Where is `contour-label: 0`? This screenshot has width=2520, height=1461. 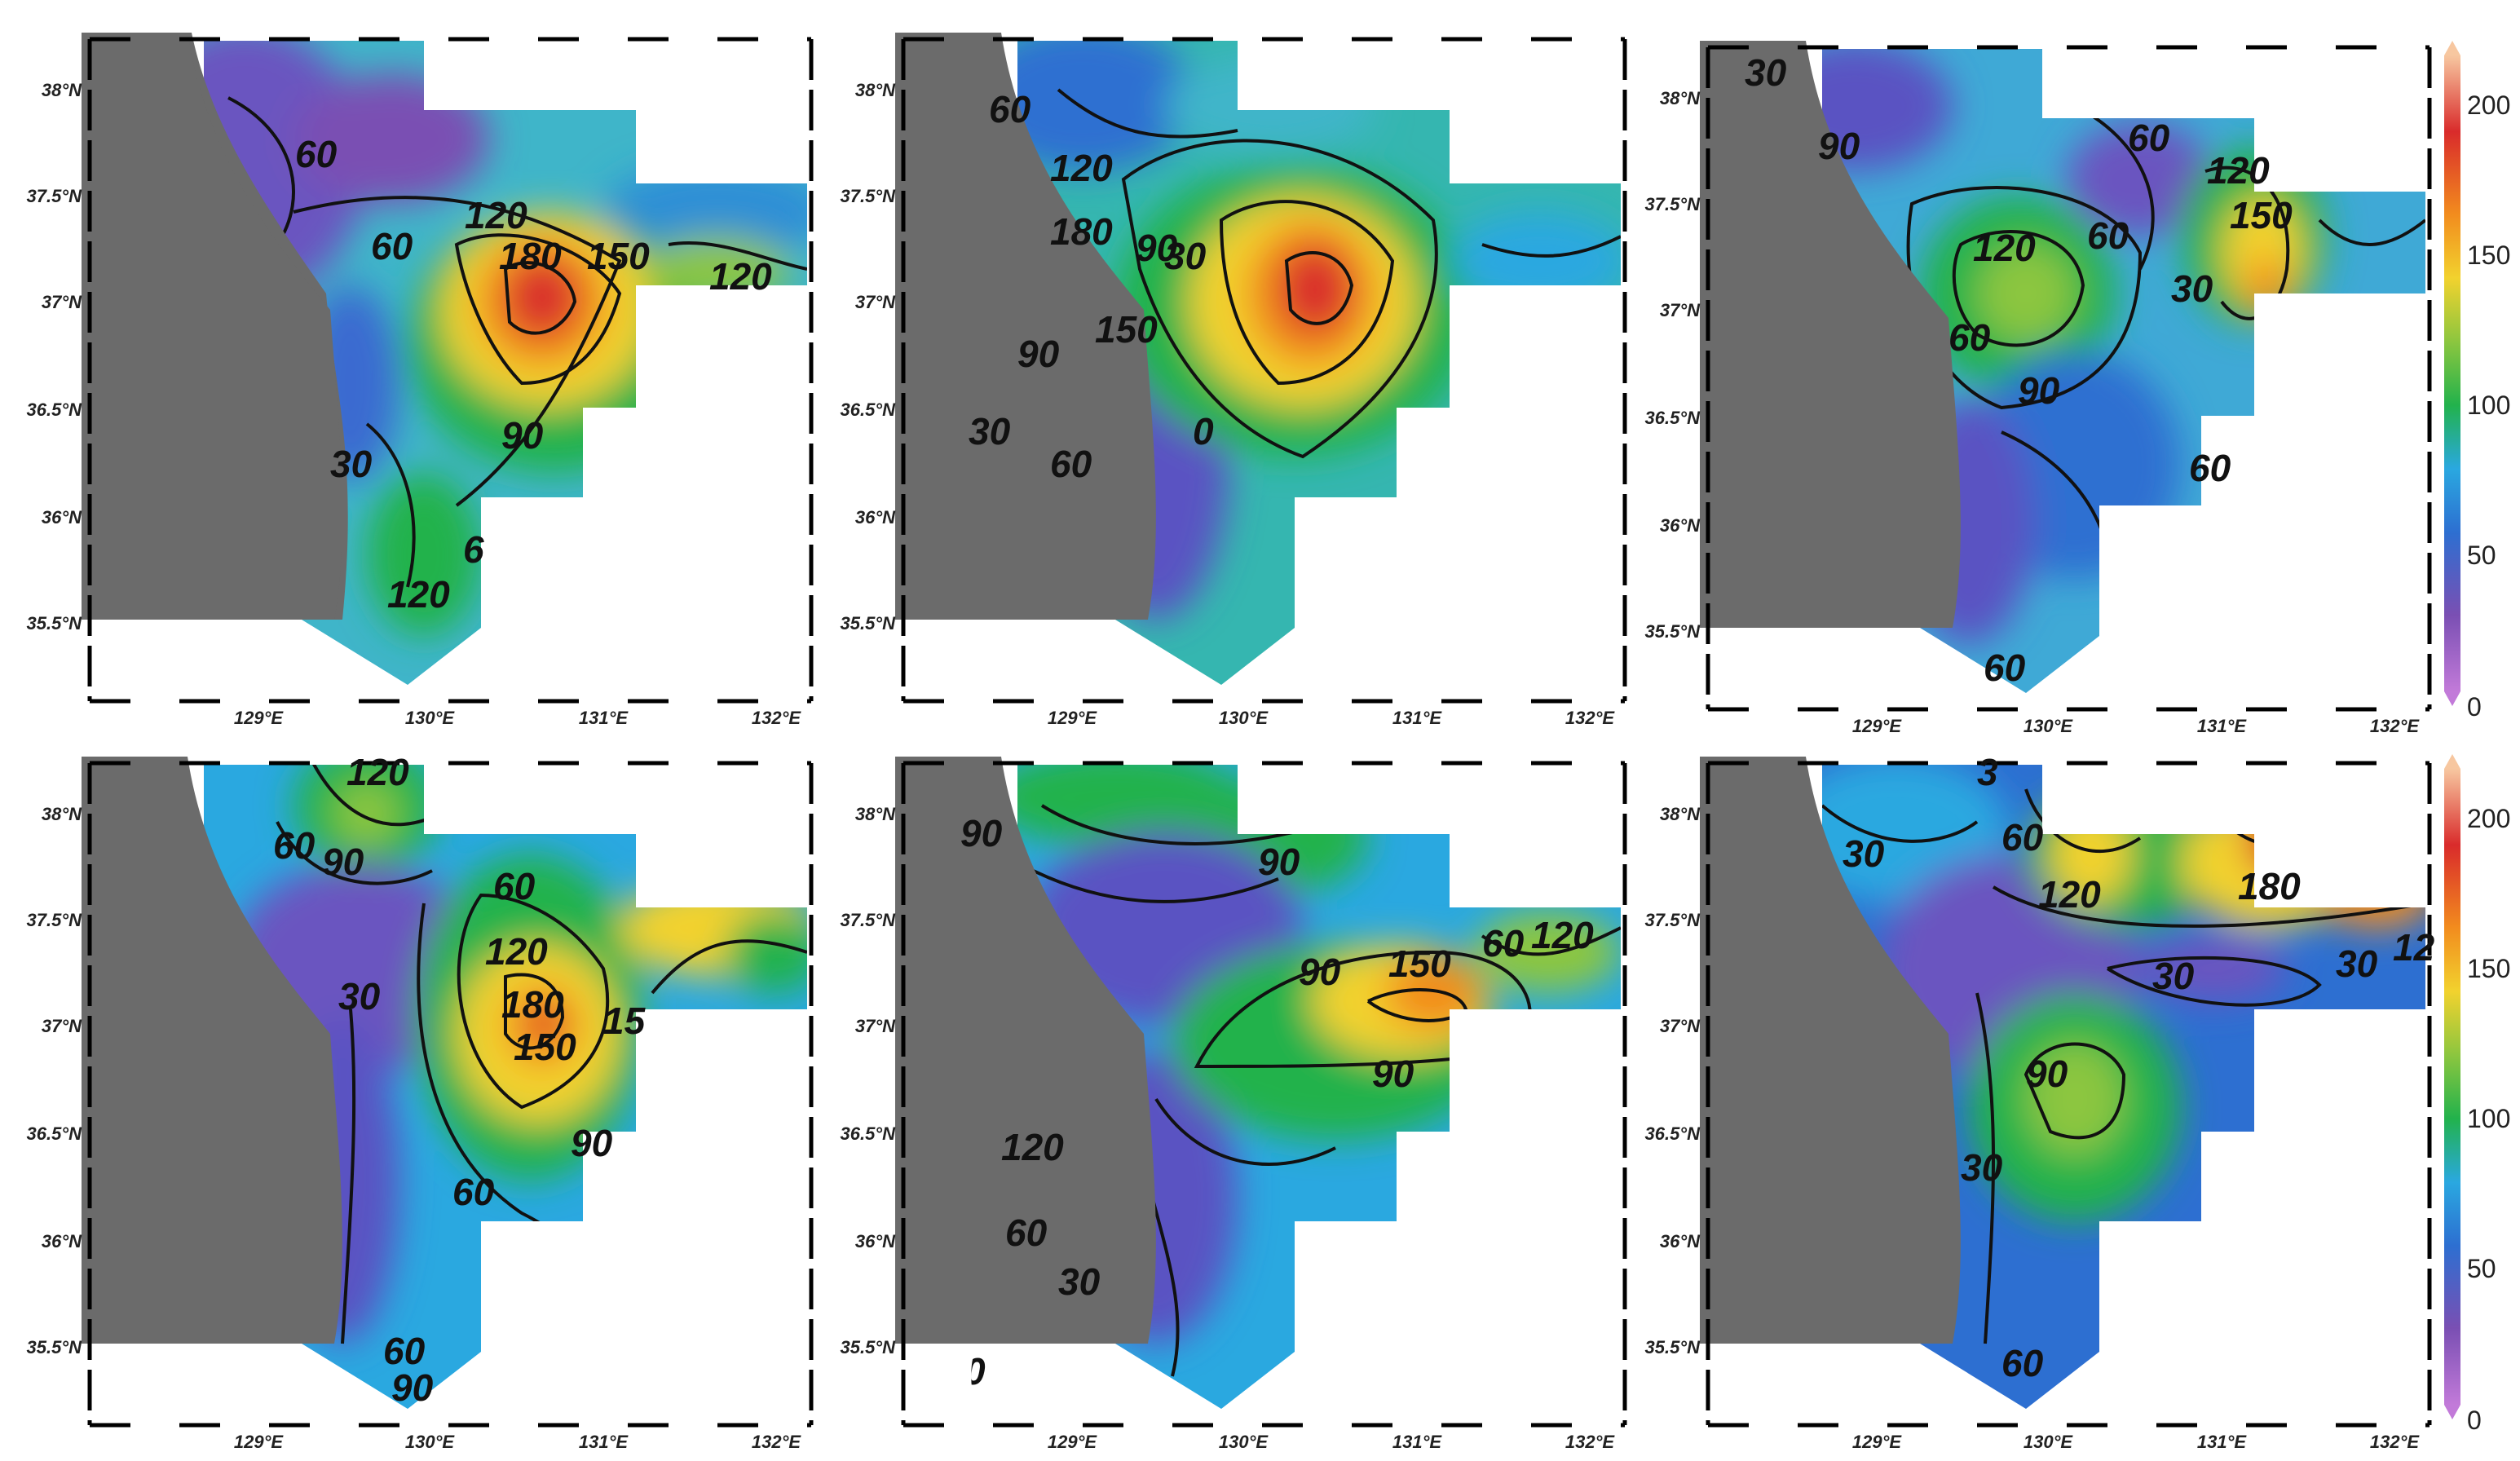
contour-label: 0 is located at coordinates (975, 1371).